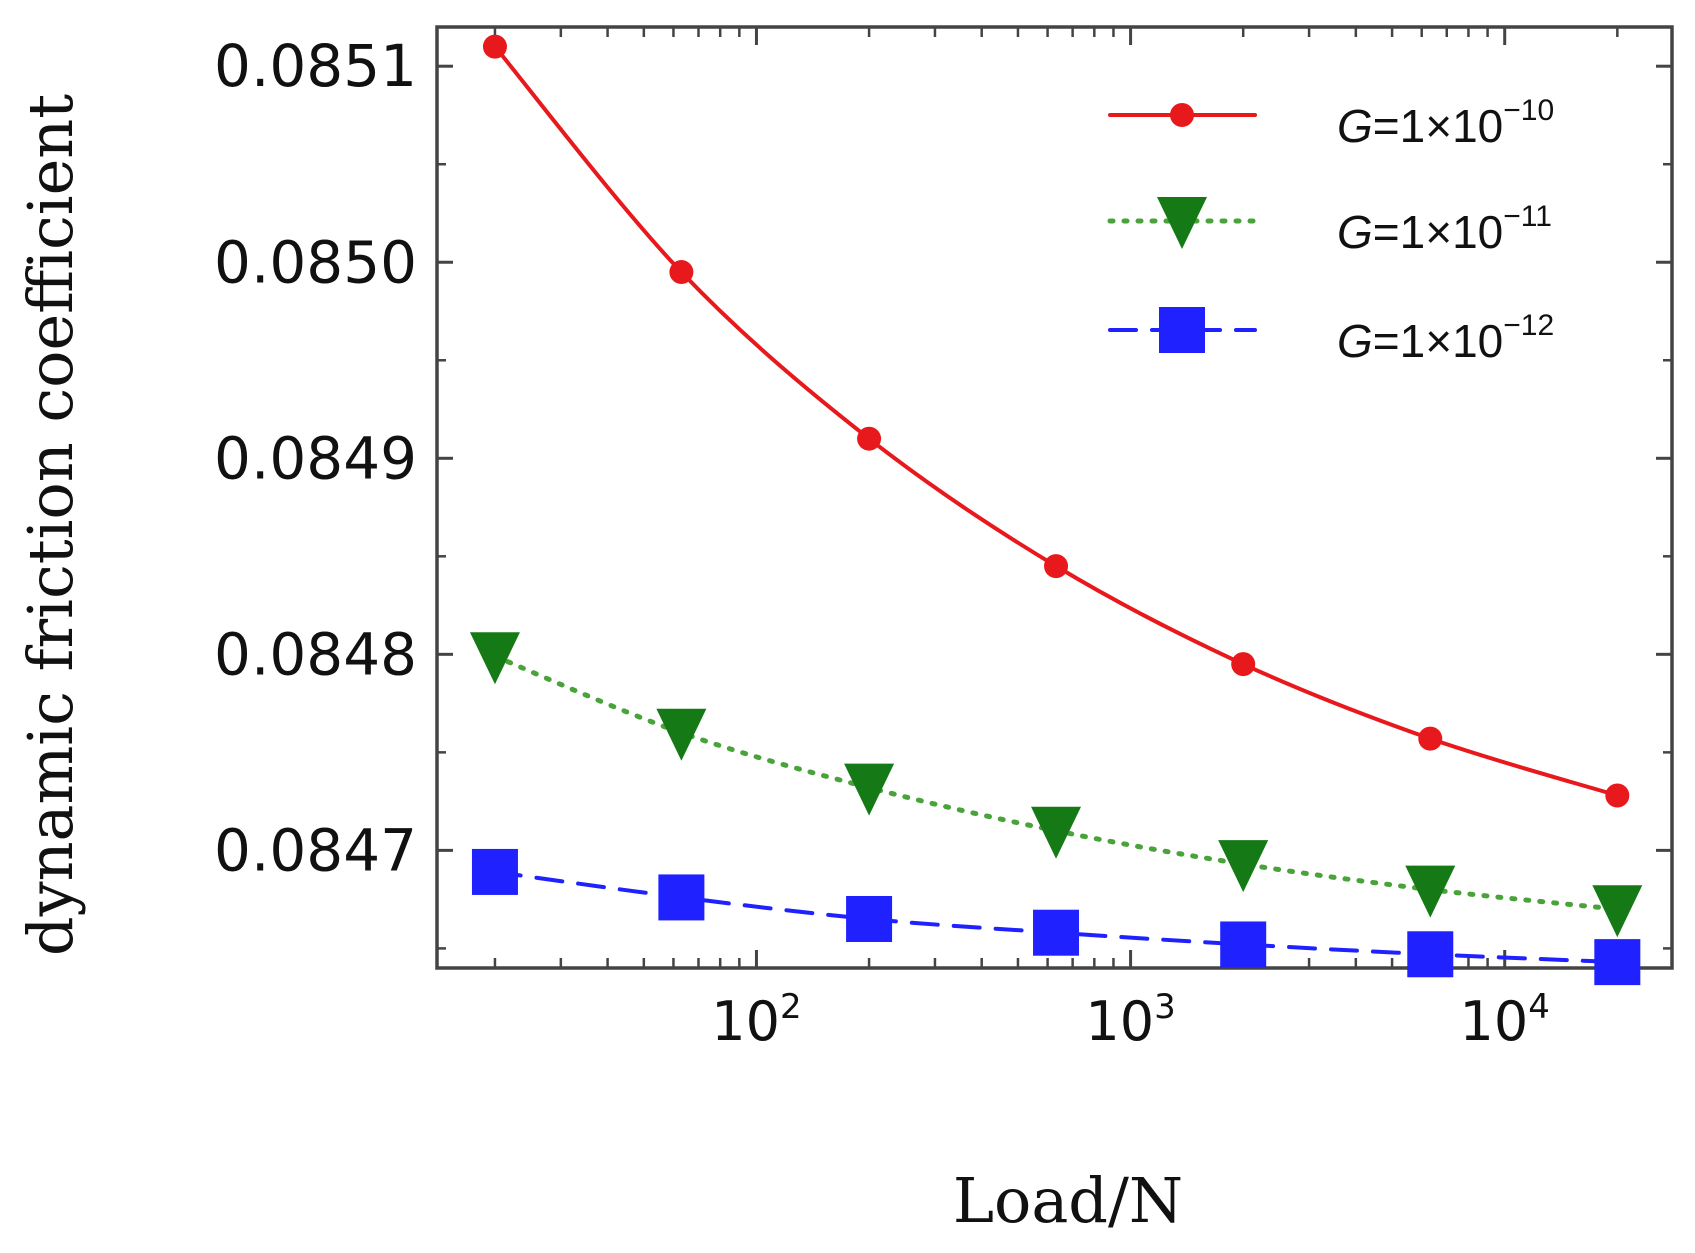  What do you see at coordinates (315, 850) in the screenshot?
I see `y-tick-label: 0.0847` at bounding box center [315, 850].